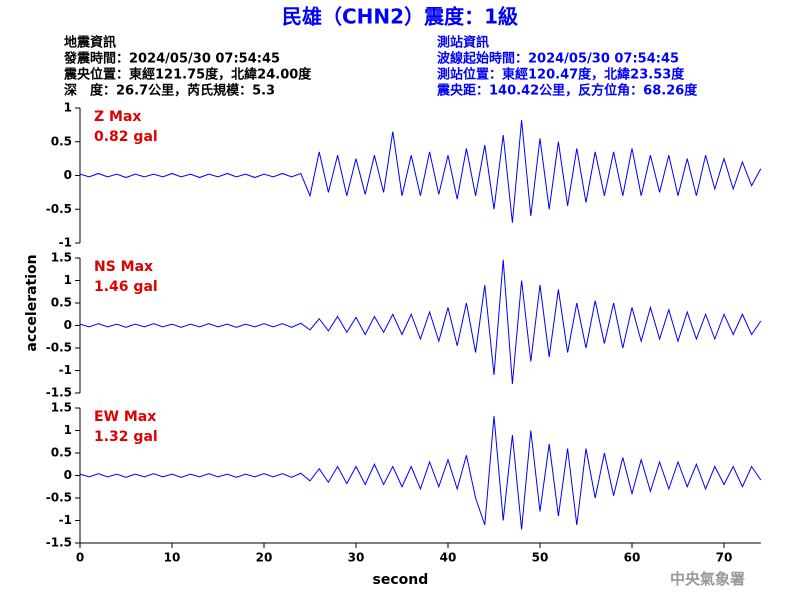 The width and height of the screenshot is (800, 600). What do you see at coordinates (567, 91) in the screenshot?
I see `info-right: 震央距：140.42公里，反方位角：68.26度` at bounding box center [567, 91].